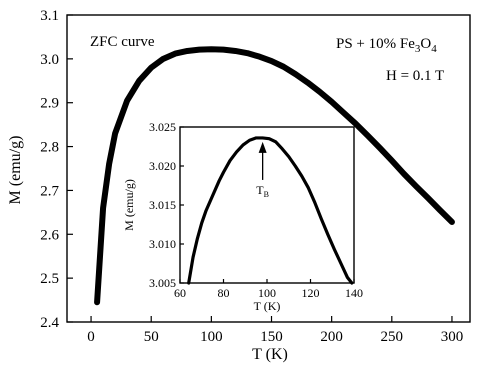  What do you see at coordinates (49, 60) in the screenshot?
I see `main-y-tick-label: 3.0` at bounding box center [49, 60].